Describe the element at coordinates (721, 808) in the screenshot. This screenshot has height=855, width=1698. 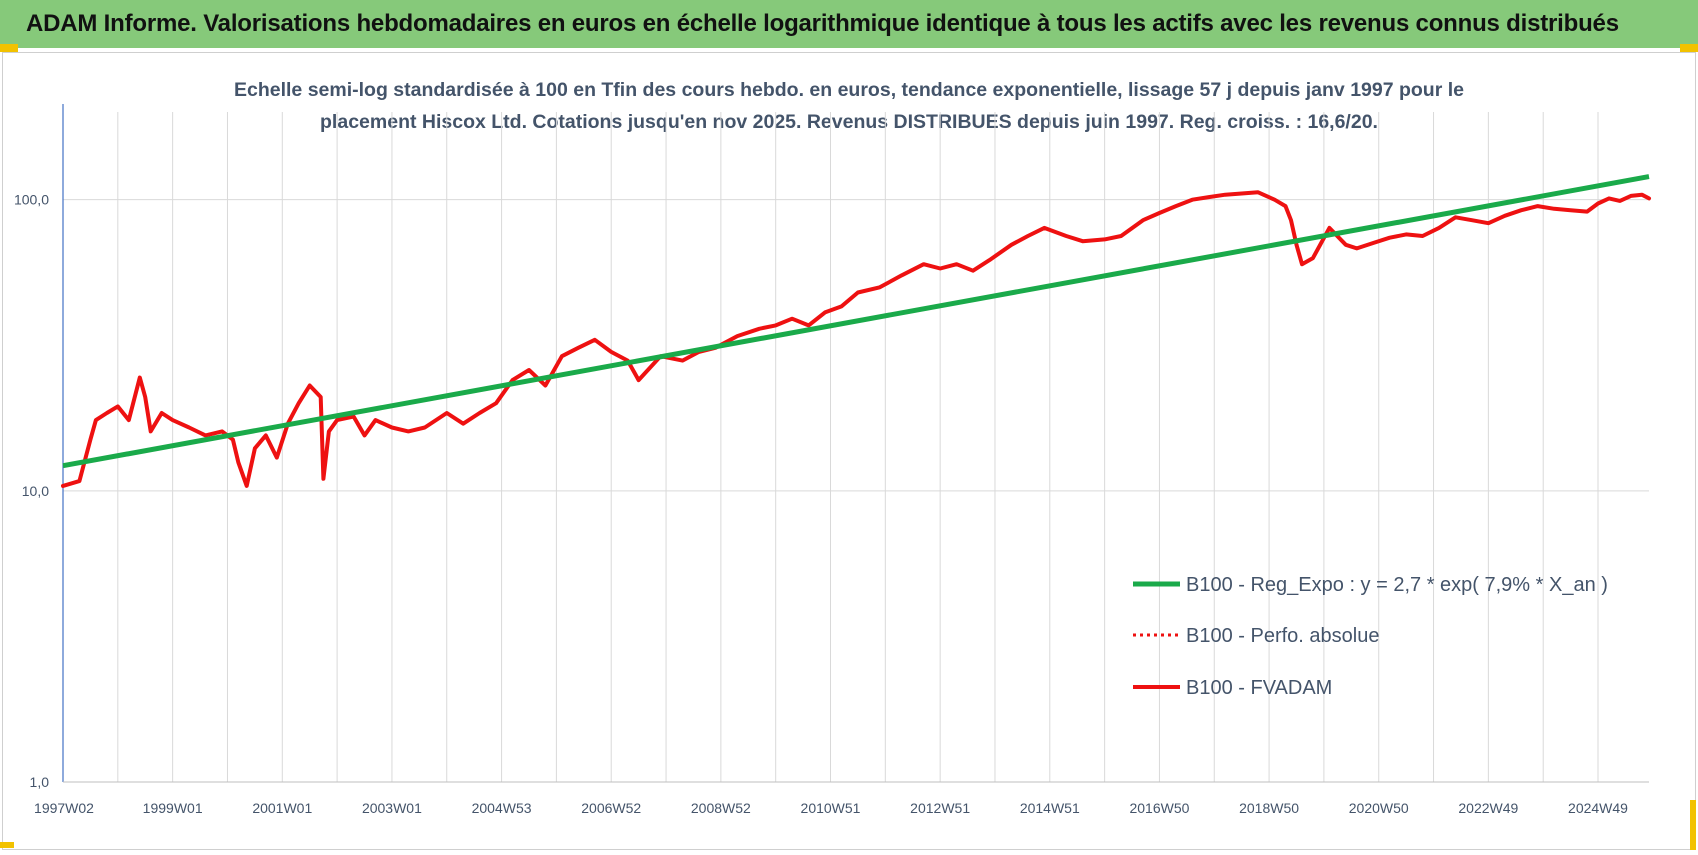
I see `x-tick-label: 2008W52` at that location.